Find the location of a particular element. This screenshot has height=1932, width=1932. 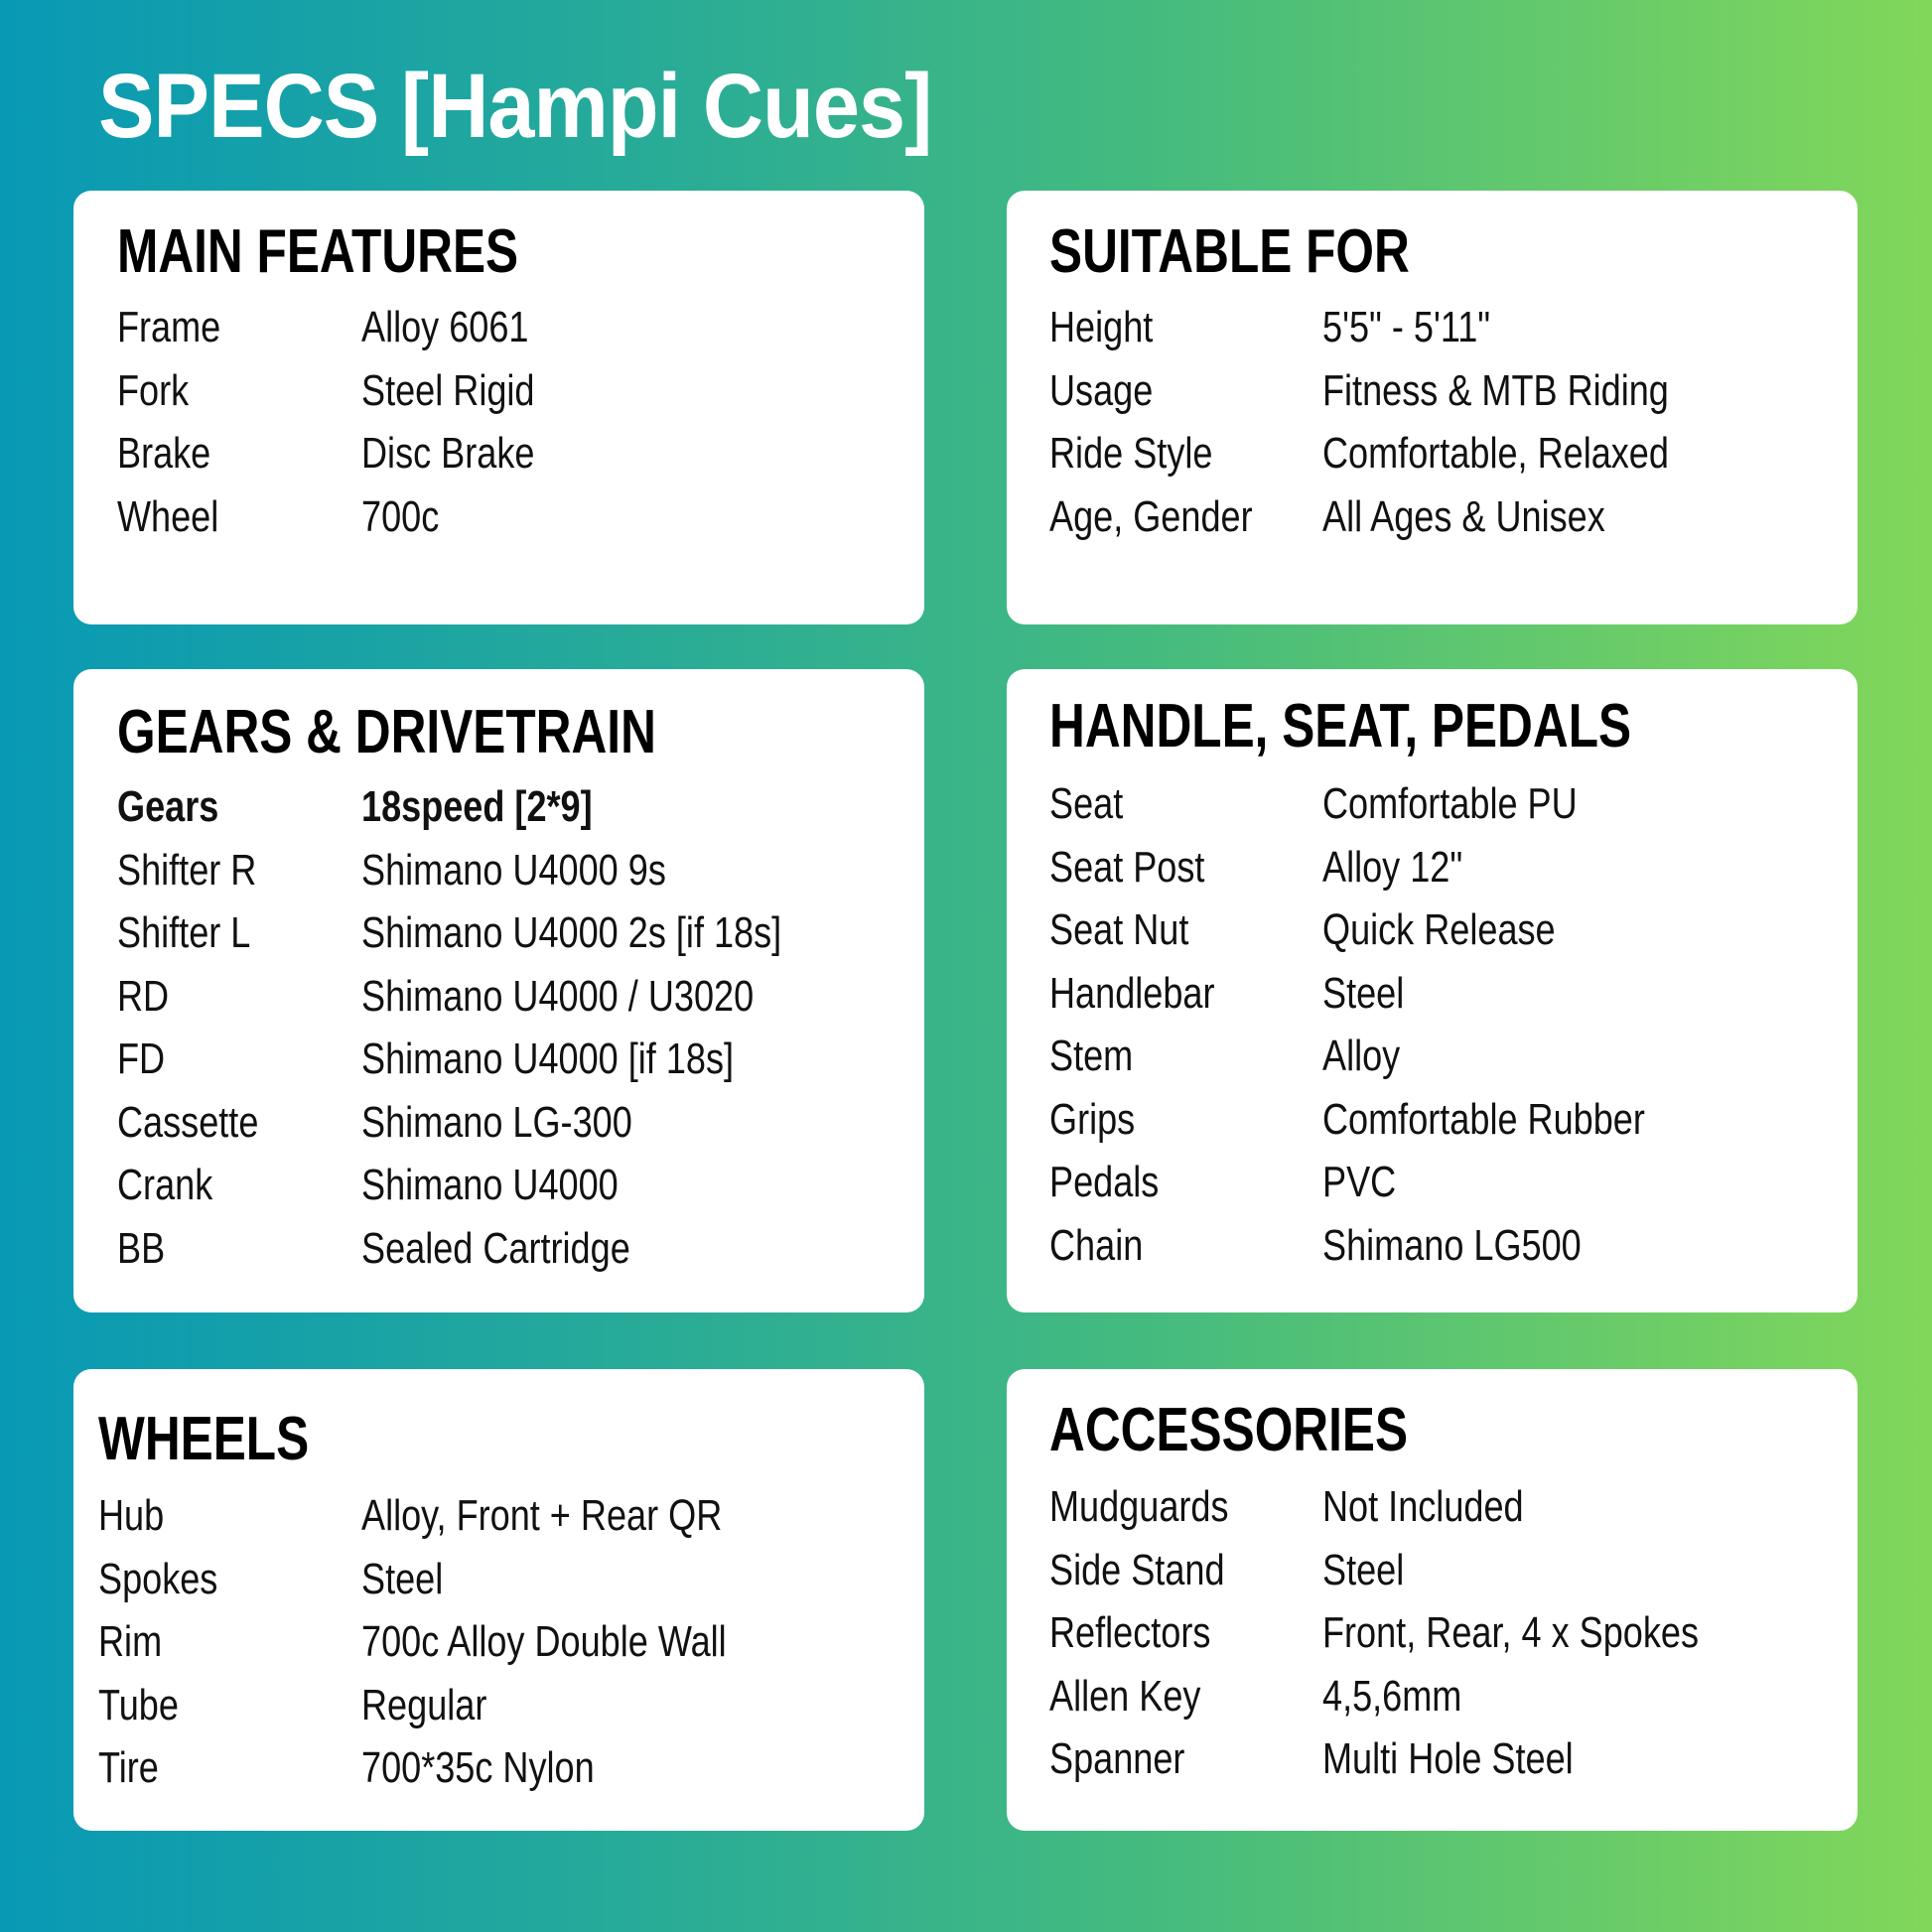

spec-value: Not Included is located at coordinates (1423, 1507).